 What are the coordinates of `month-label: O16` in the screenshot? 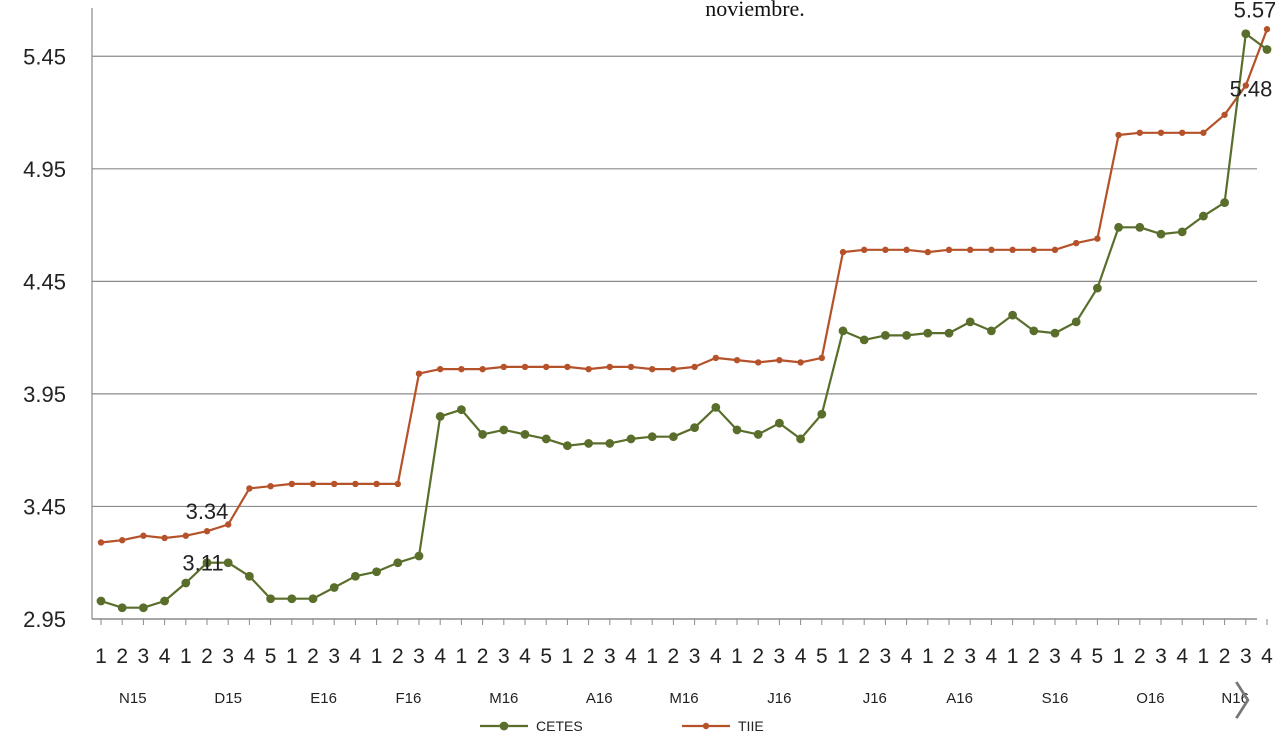 It's located at (1150, 698).